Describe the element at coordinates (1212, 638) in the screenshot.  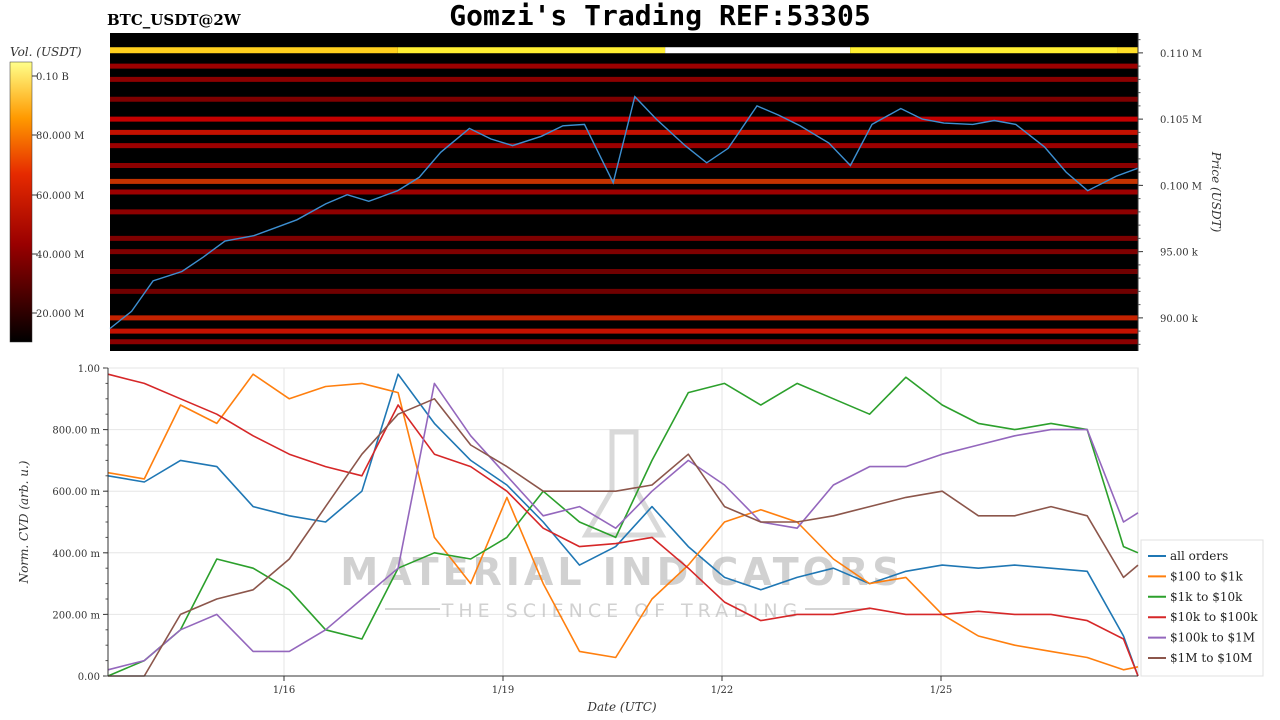
I see `legend-label: $100k to $1M` at that location.